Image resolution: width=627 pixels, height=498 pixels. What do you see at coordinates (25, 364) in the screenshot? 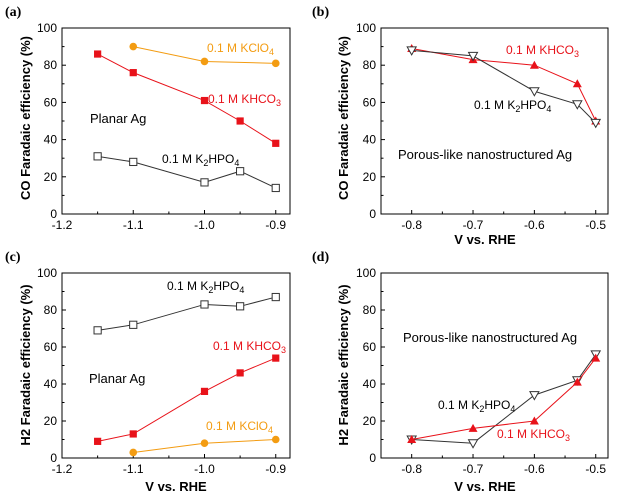
I see `y-axis-label-c: H2 Faradaic efficiency (%)` at bounding box center [25, 364].